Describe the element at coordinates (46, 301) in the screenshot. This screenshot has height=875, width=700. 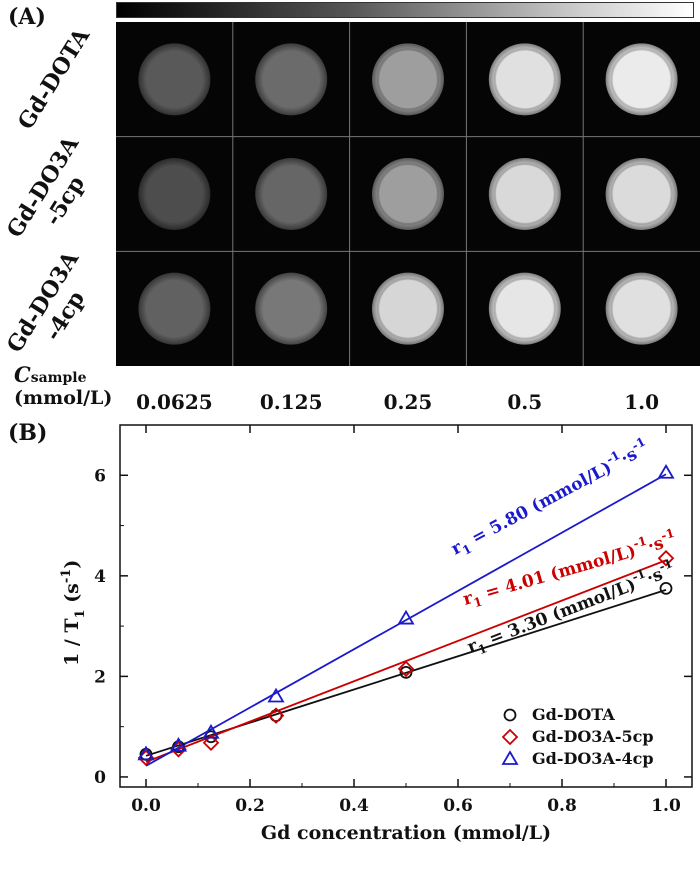
I see `row-label-text: Gd-DO3A -4cp` at that location.